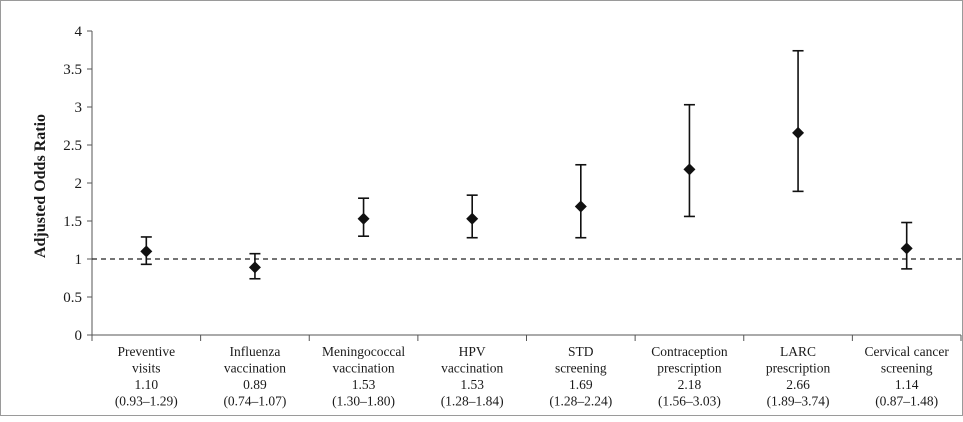 Image resolution: width=963 pixels, height=422 pixels. I want to click on category-label-line: Contraception, so click(689, 351).